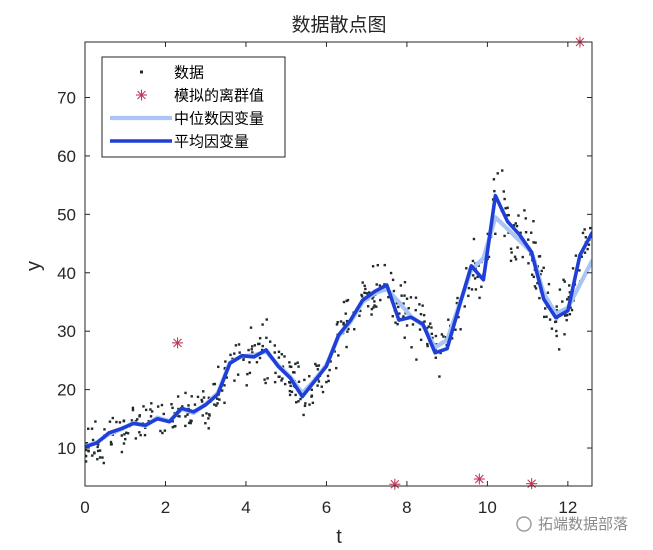 Image resolution: width=653 pixels, height=550 pixels. What do you see at coordinates (84, 507) in the screenshot?
I see `x-tick-label: 0` at bounding box center [84, 507].